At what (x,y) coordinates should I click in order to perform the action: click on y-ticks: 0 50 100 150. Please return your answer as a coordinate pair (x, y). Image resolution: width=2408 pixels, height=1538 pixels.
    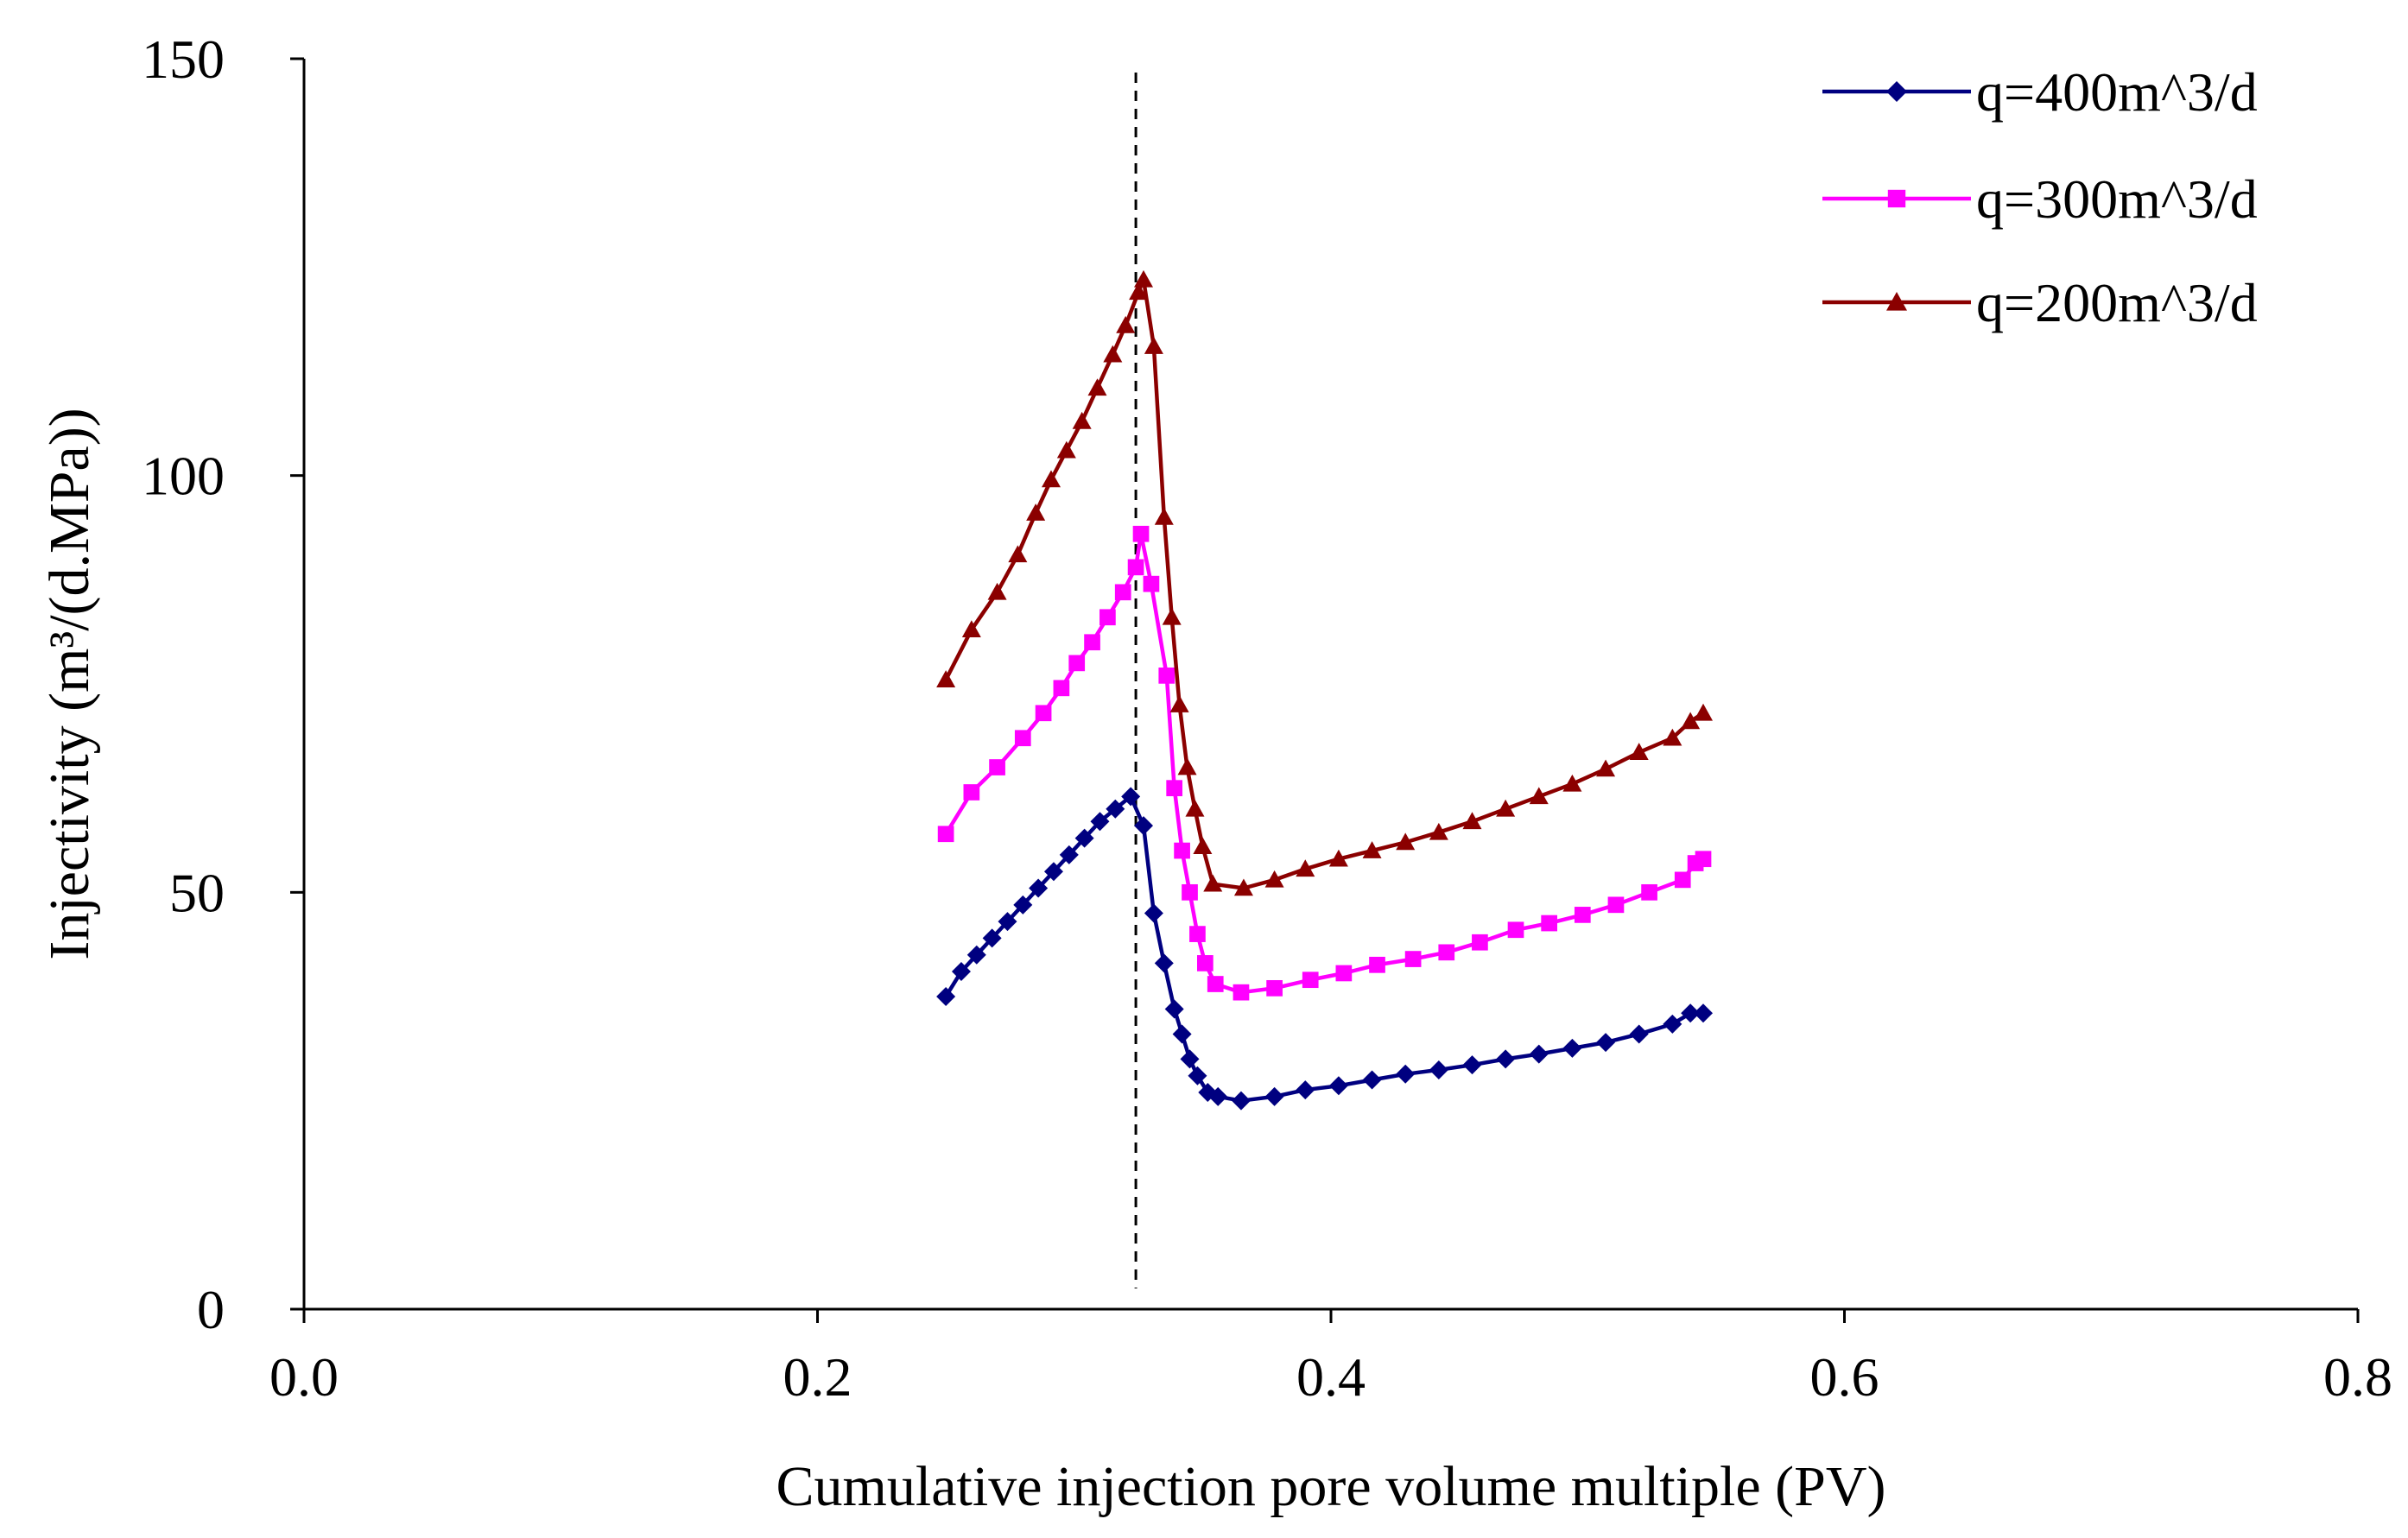
    Looking at the image, I should click on (223, 684).